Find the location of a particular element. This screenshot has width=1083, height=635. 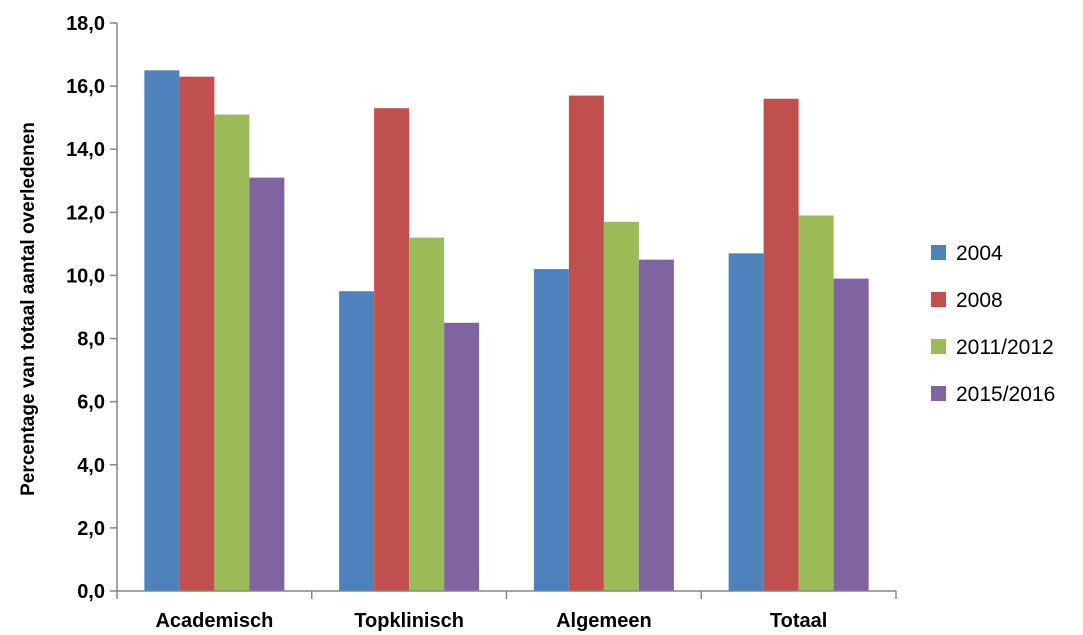

legend-label: 2008 is located at coordinates (979, 300).